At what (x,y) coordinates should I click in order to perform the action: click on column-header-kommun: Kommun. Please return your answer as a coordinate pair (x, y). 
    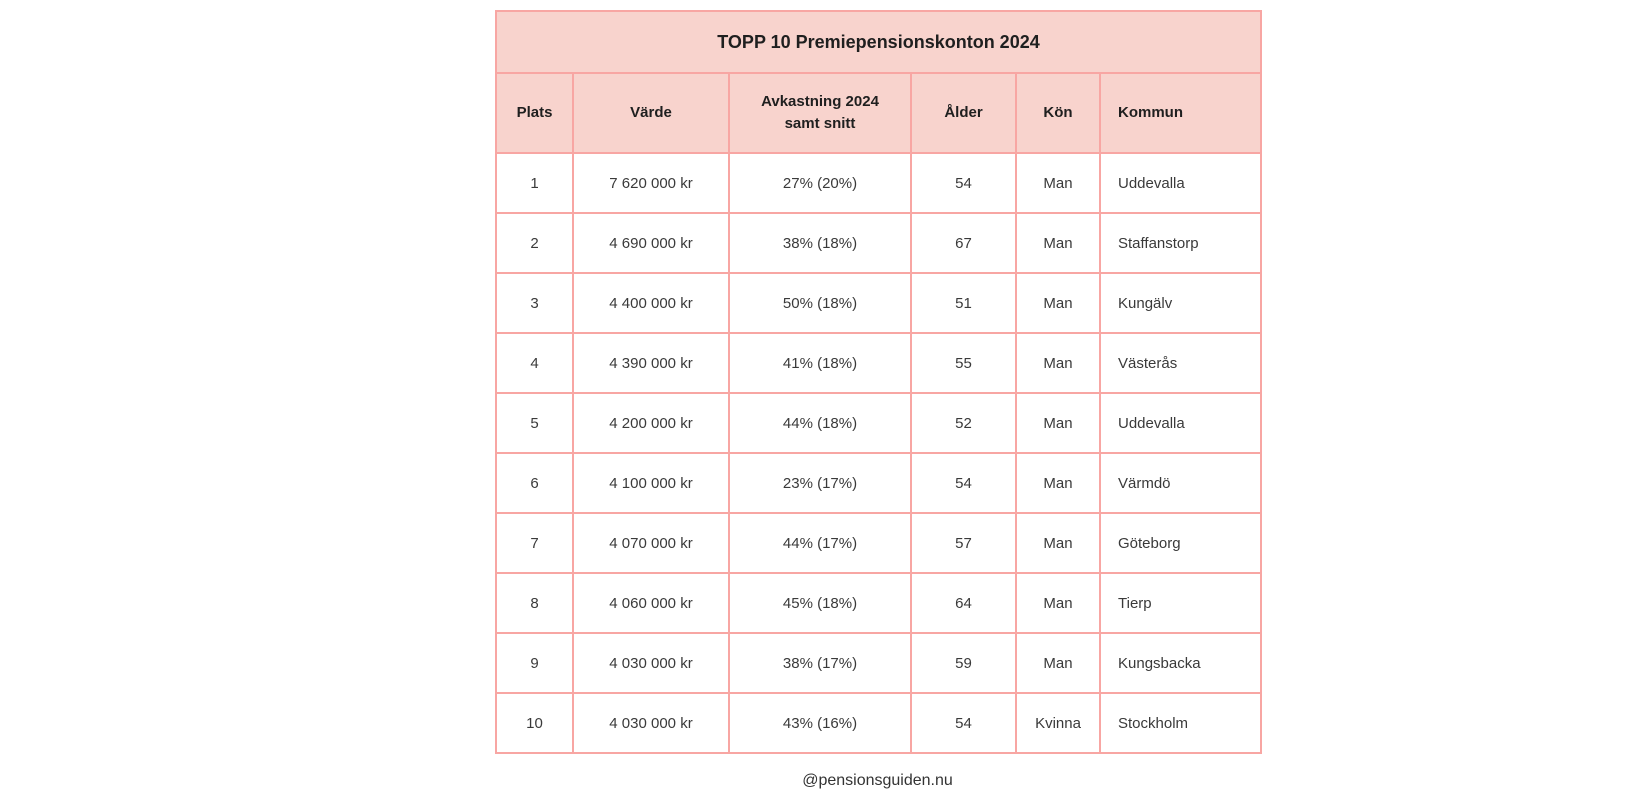
    Looking at the image, I should click on (1180, 113).